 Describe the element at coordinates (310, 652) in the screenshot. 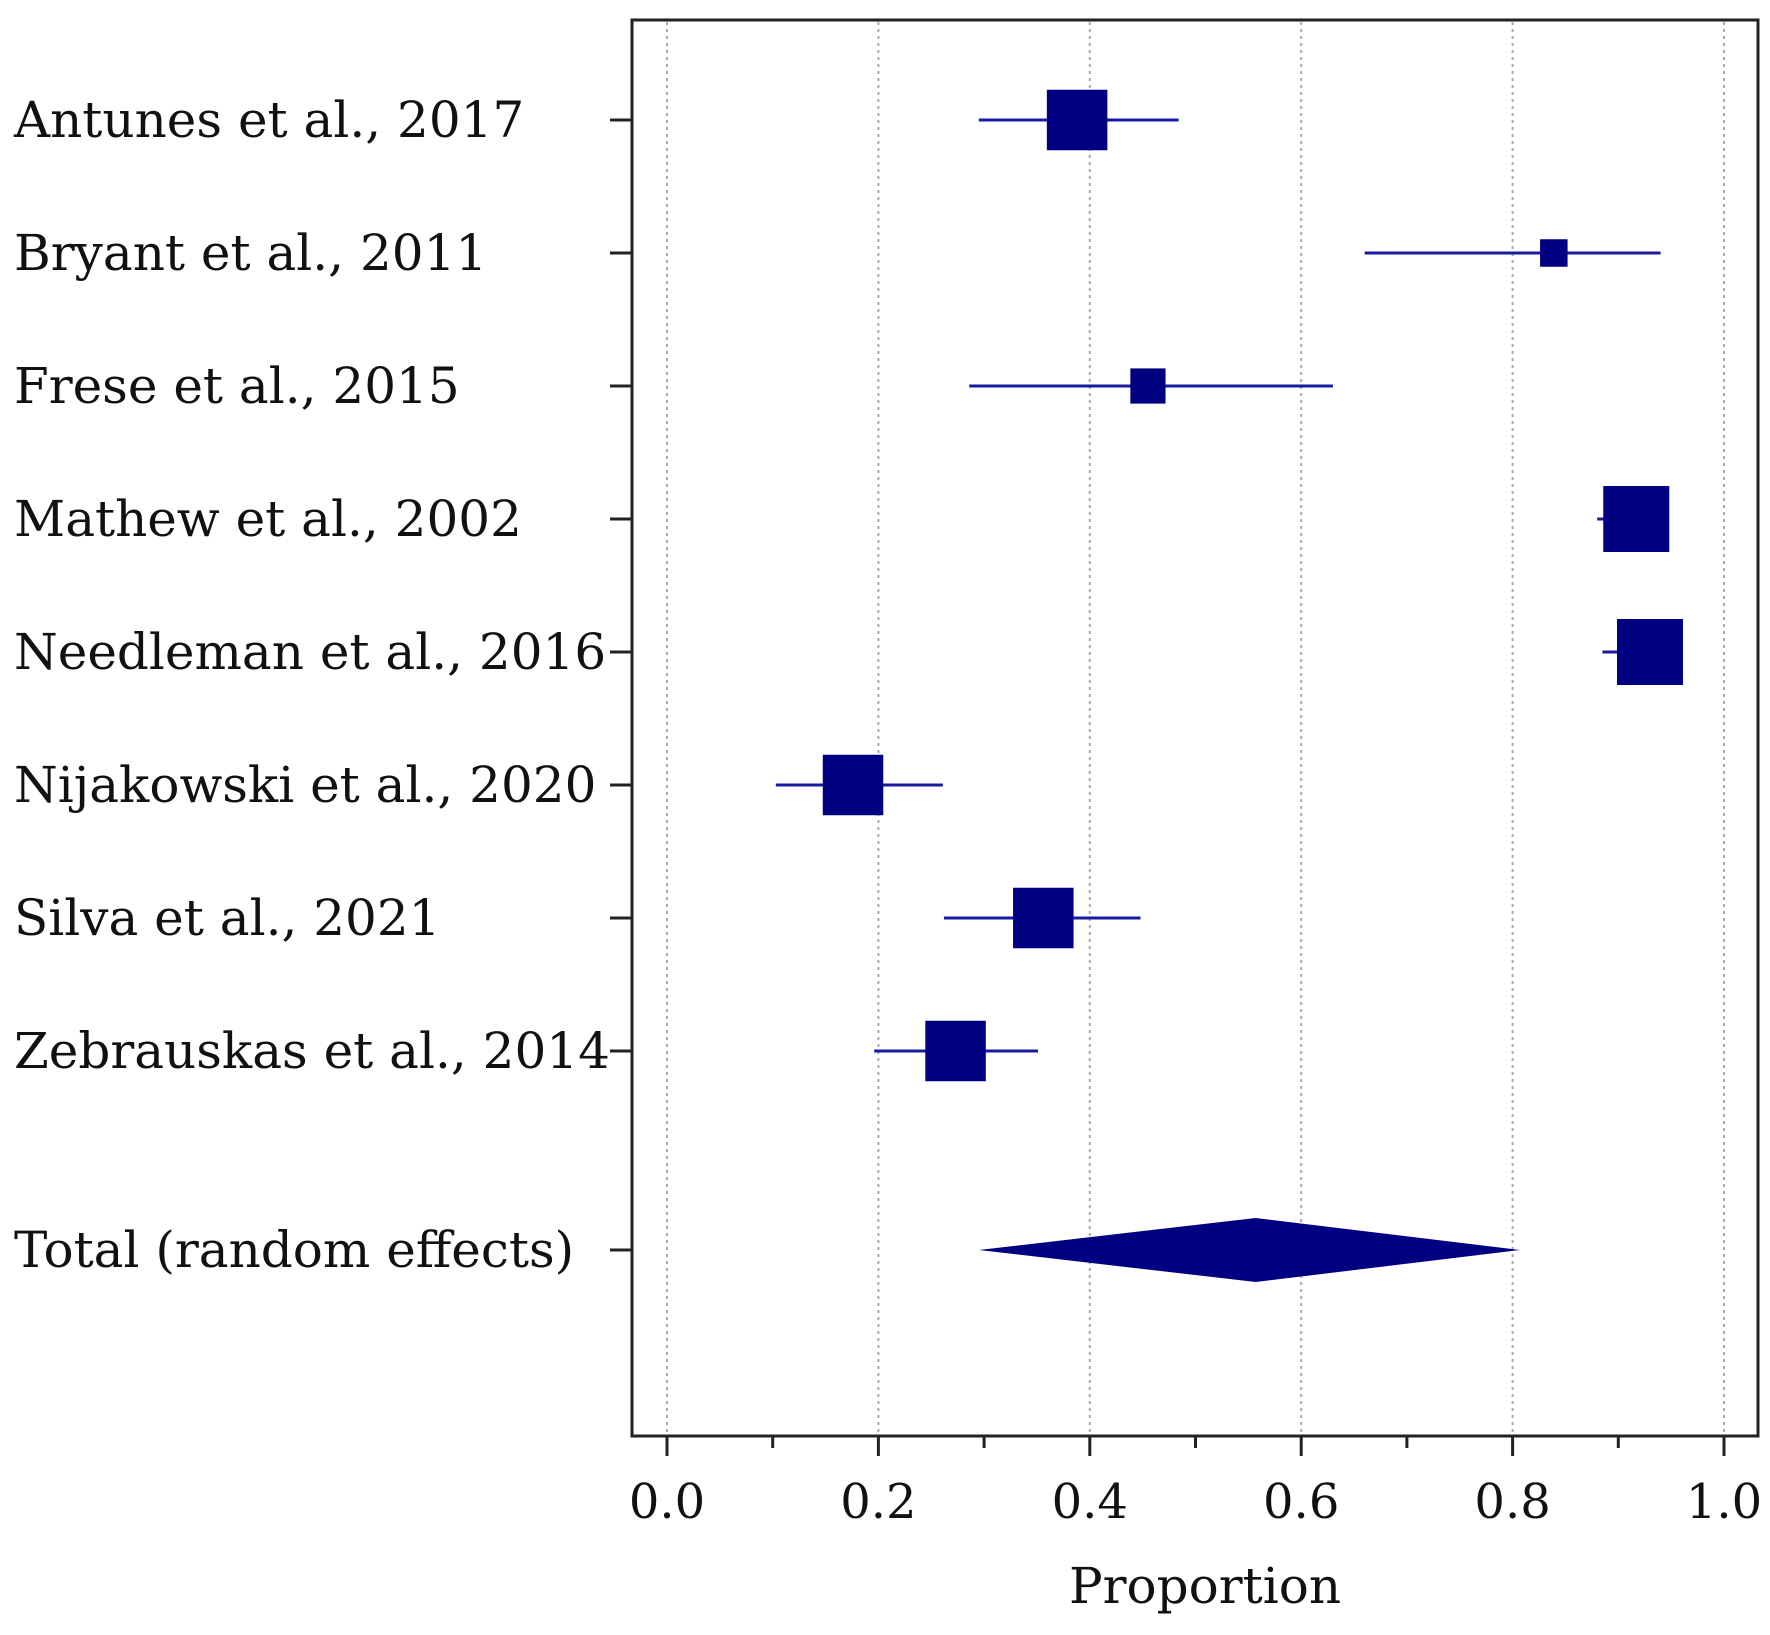

I see `study-label: Needleman et al., 2016` at that location.